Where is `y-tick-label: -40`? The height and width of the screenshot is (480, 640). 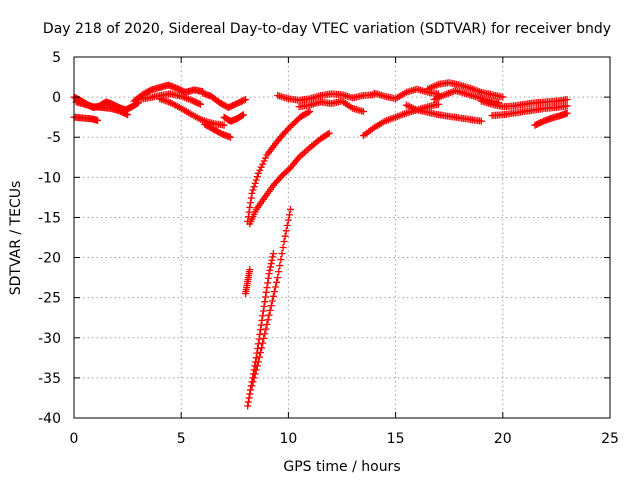
y-tick-label: -40 is located at coordinates (49, 419).